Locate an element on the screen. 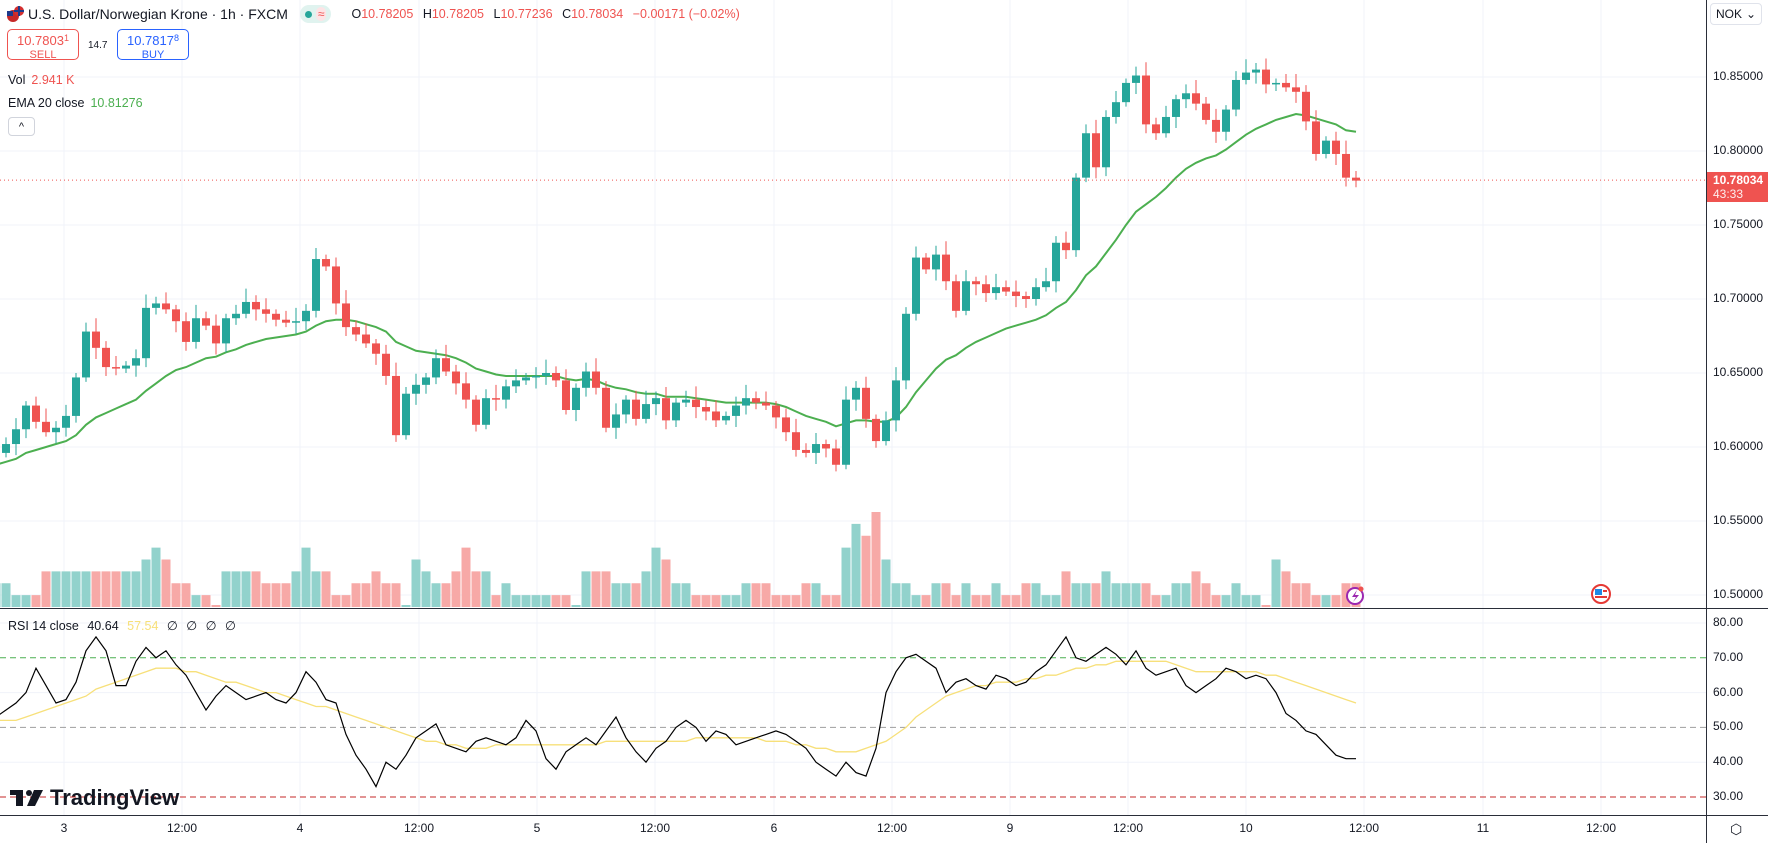 The width and height of the screenshot is (1768, 843). price-axis-label: 10.85000 is located at coordinates (1738, 76).